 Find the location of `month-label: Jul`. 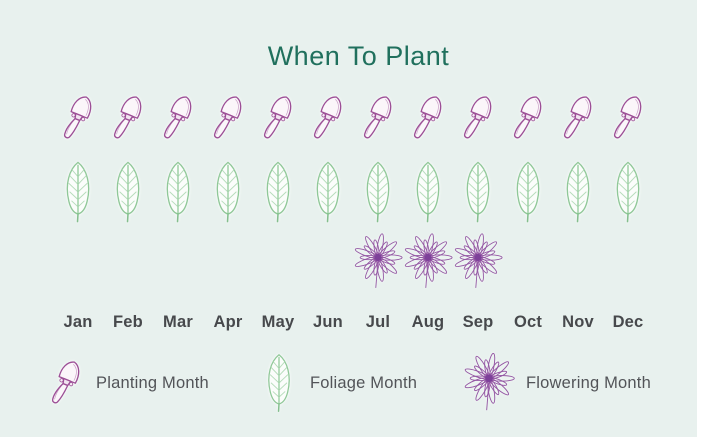

month-label: Jul is located at coordinates (378, 321).